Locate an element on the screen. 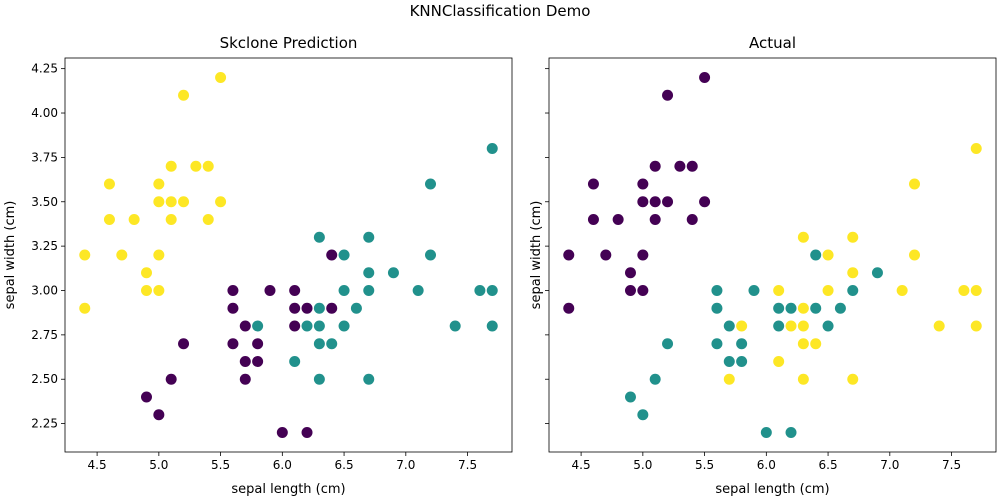 The height and width of the screenshot is (500, 1000). x-tick-label: 7.0 is located at coordinates (889, 465).